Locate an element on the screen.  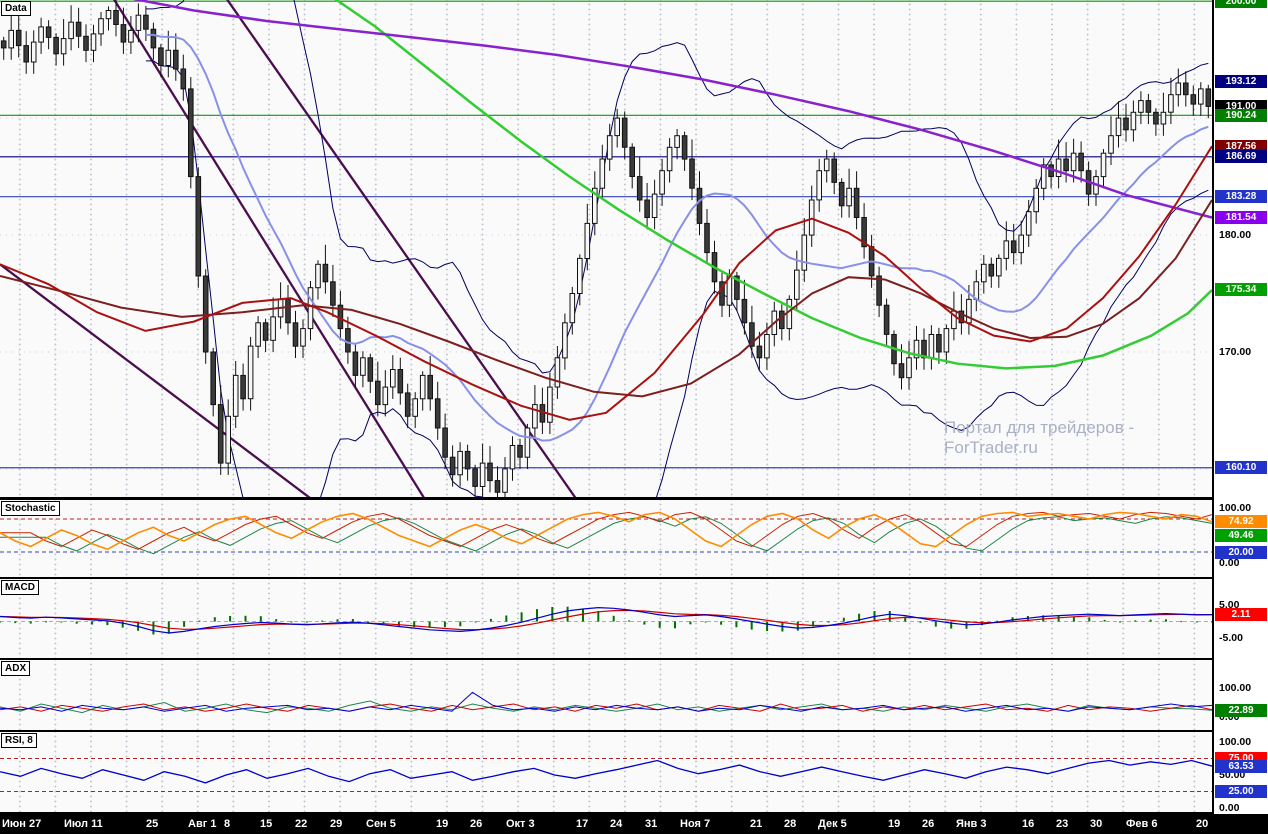
time-axis-label: 16 is located at coordinates (1028, 824).